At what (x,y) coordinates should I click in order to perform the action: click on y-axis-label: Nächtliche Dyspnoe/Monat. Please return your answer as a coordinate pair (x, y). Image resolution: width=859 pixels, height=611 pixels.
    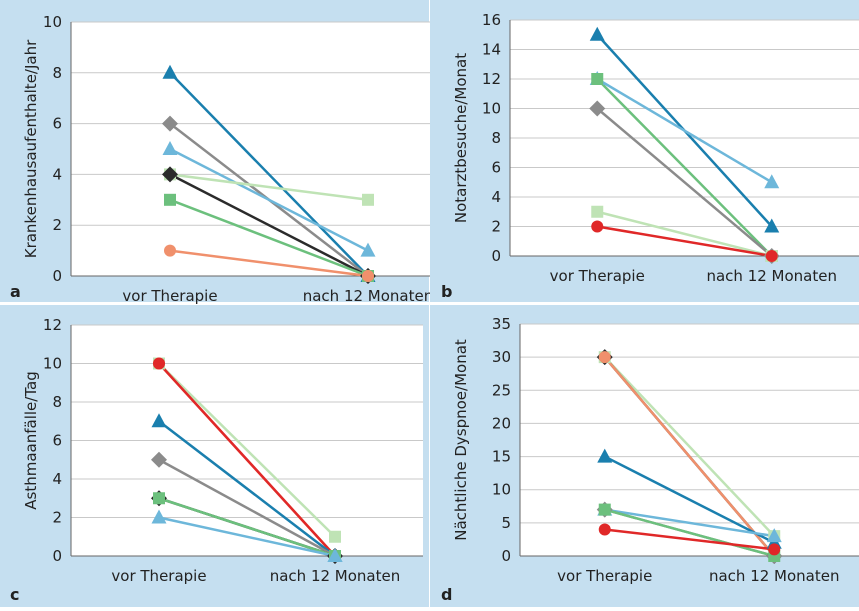
    Looking at the image, I should click on (461, 440).